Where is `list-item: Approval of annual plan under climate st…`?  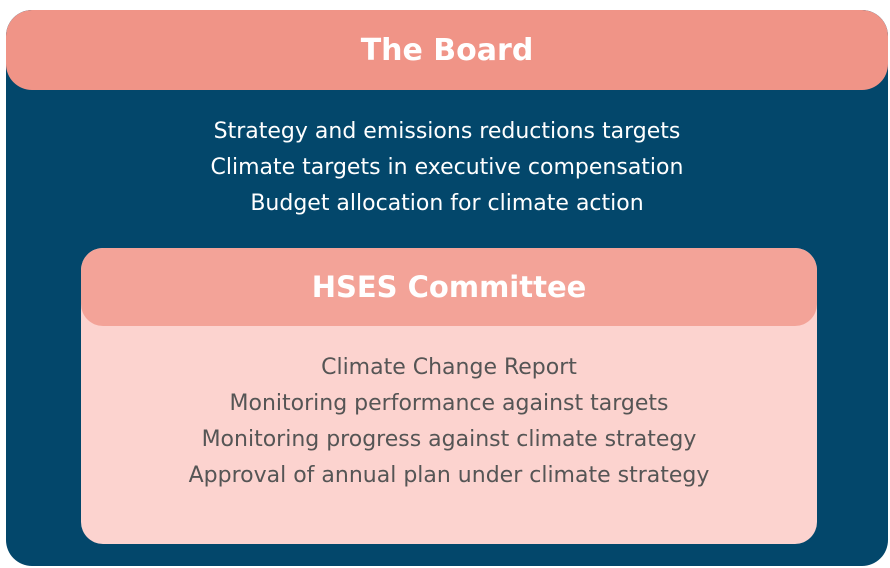
list-item: Approval of annual plan under climate st… is located at coordinates (449, 475).